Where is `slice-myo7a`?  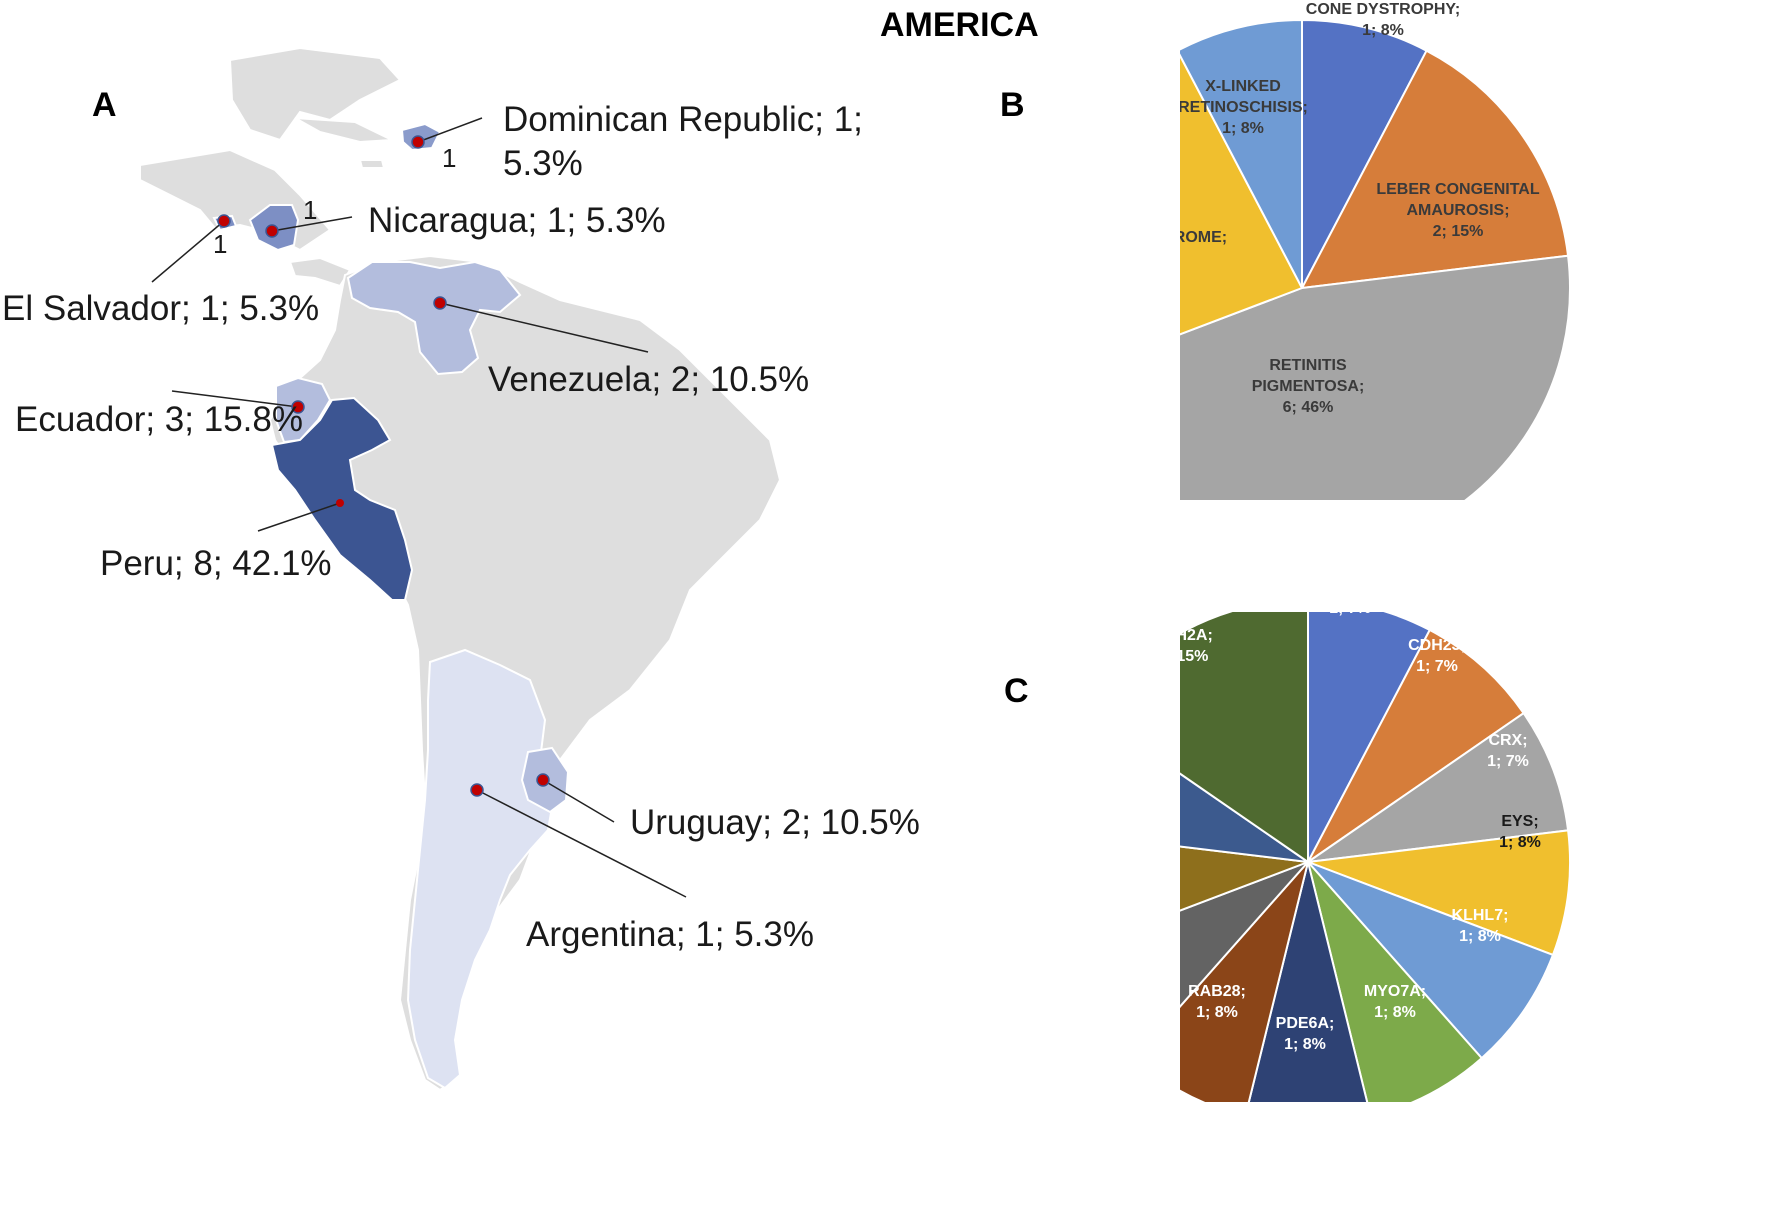 slice-myo7a is located at coordinates (1395, 981).